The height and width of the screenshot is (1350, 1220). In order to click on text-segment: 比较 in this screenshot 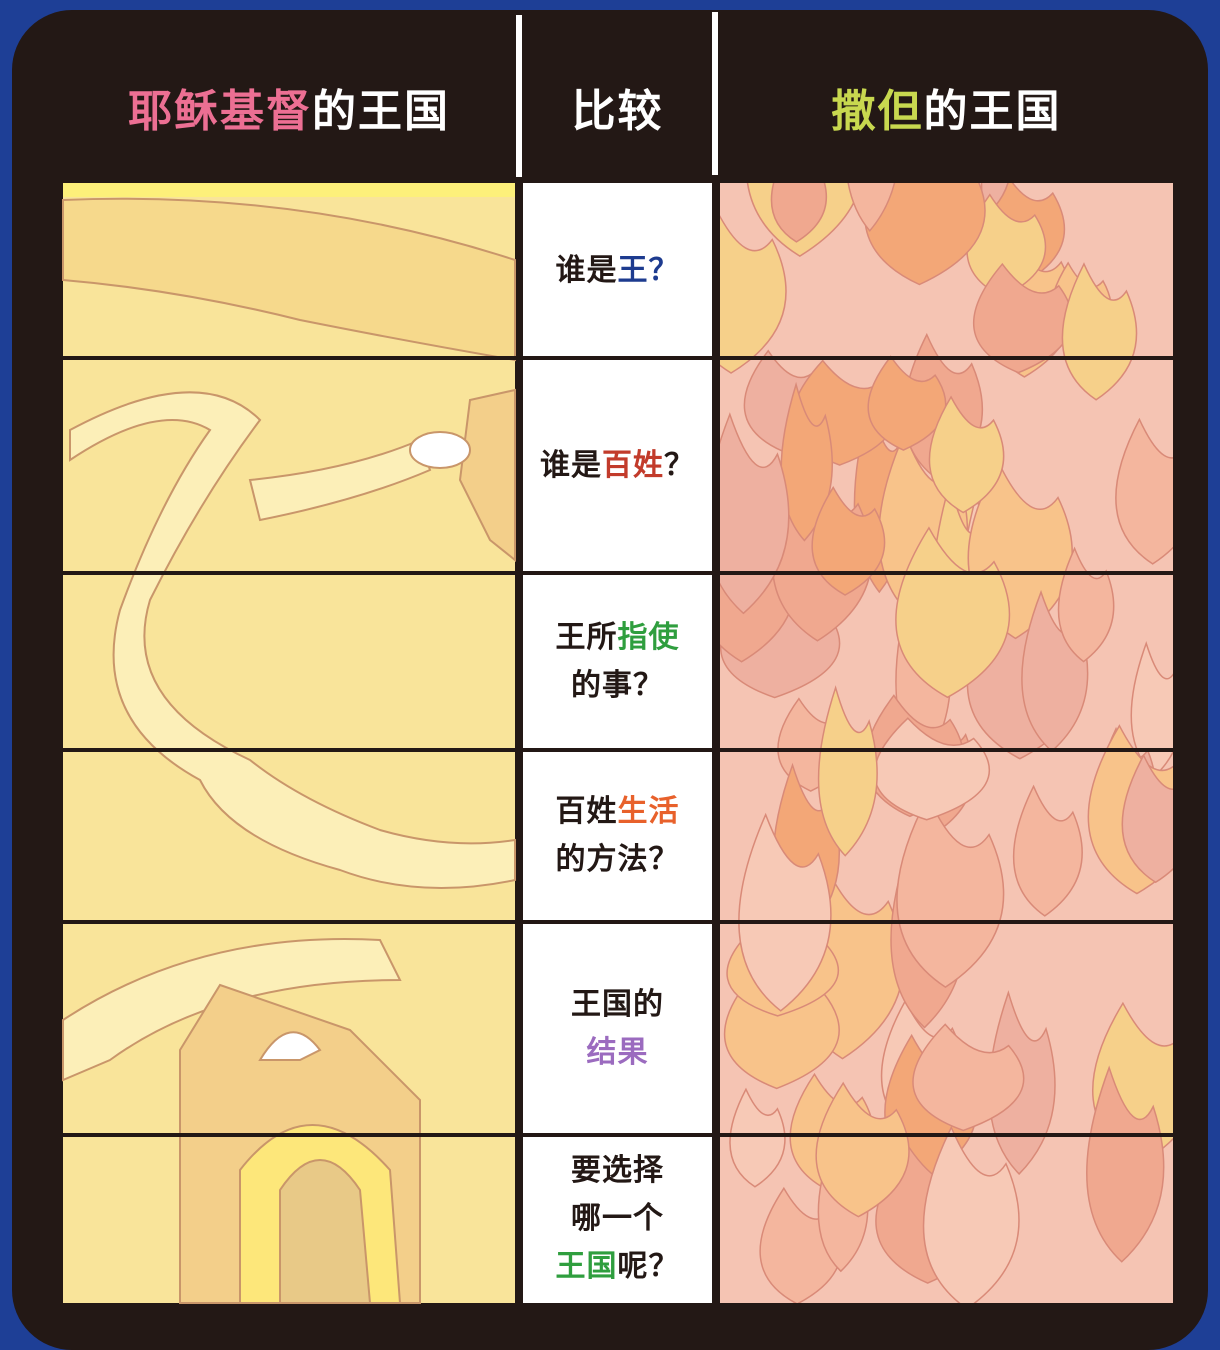, I will do `click(617, 111)`.